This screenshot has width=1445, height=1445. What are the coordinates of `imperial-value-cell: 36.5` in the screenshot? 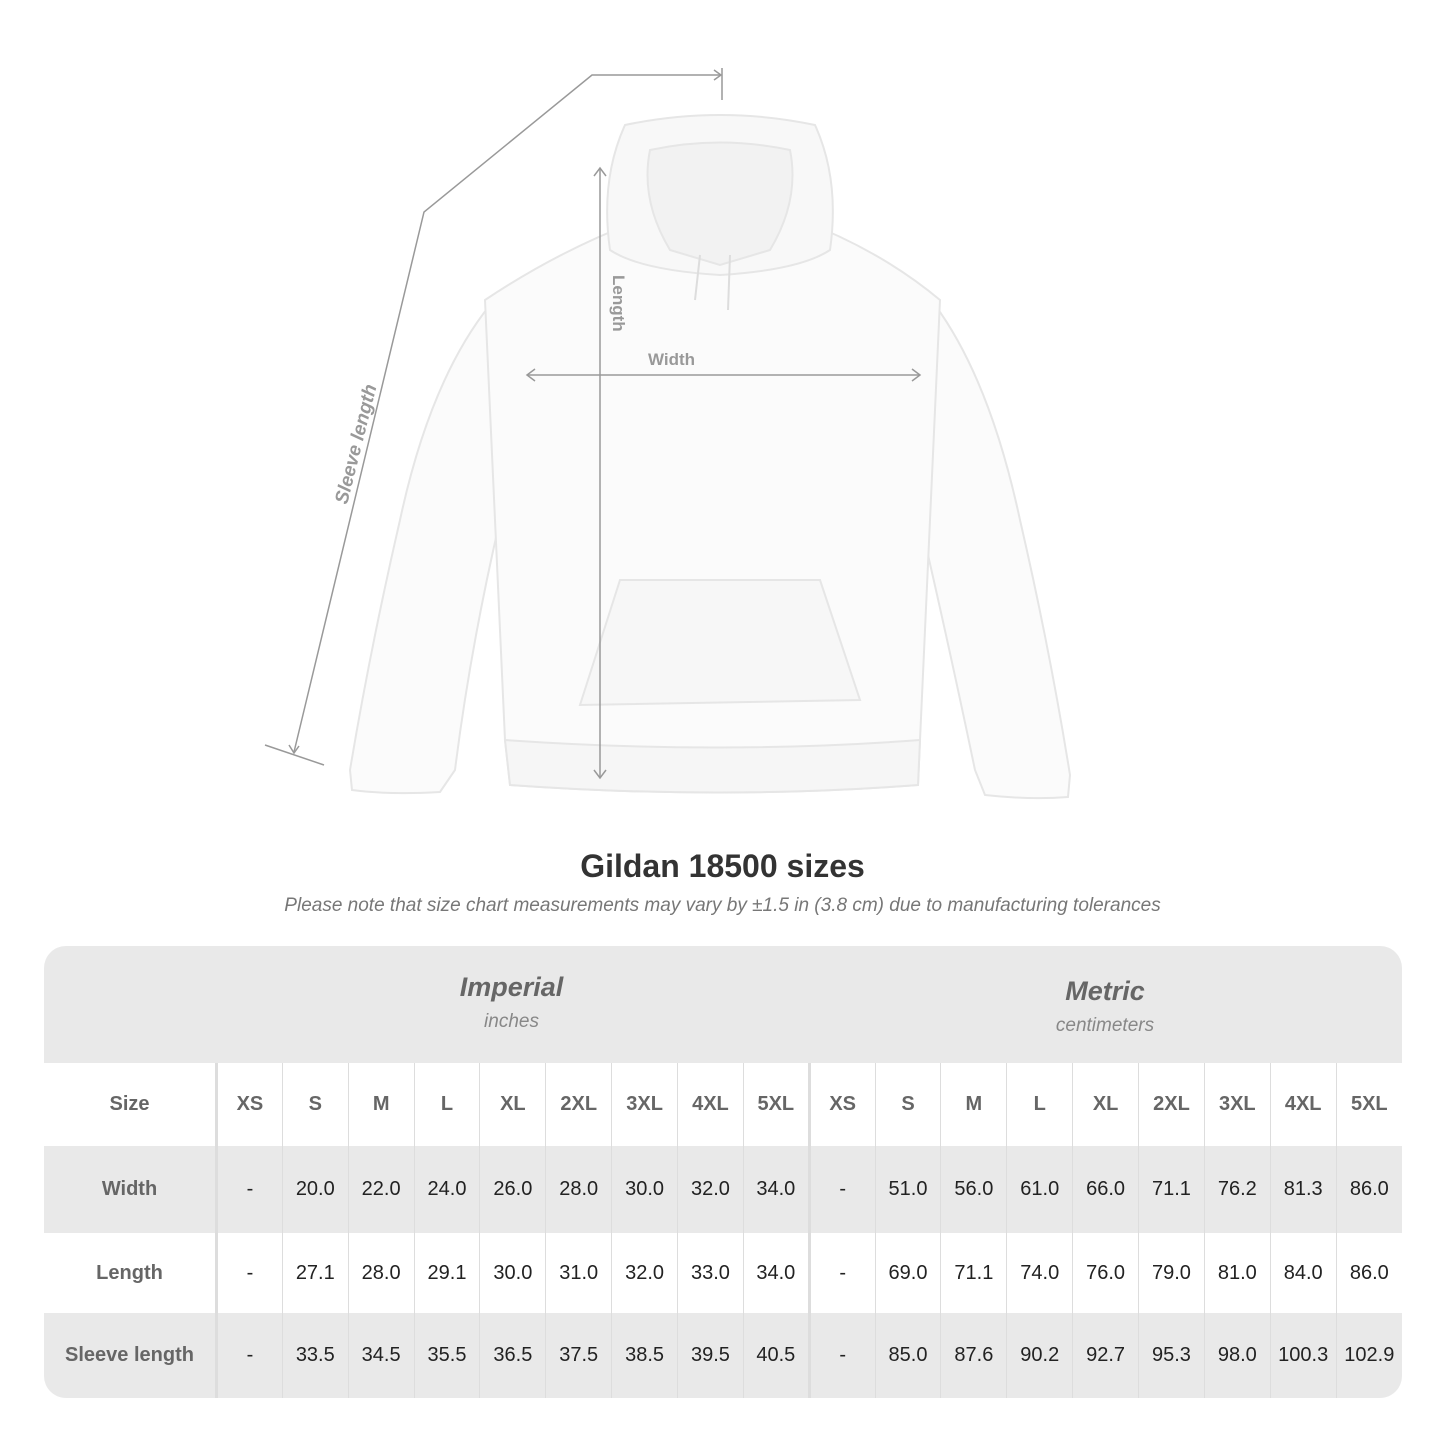 It's located at (512, 1355).